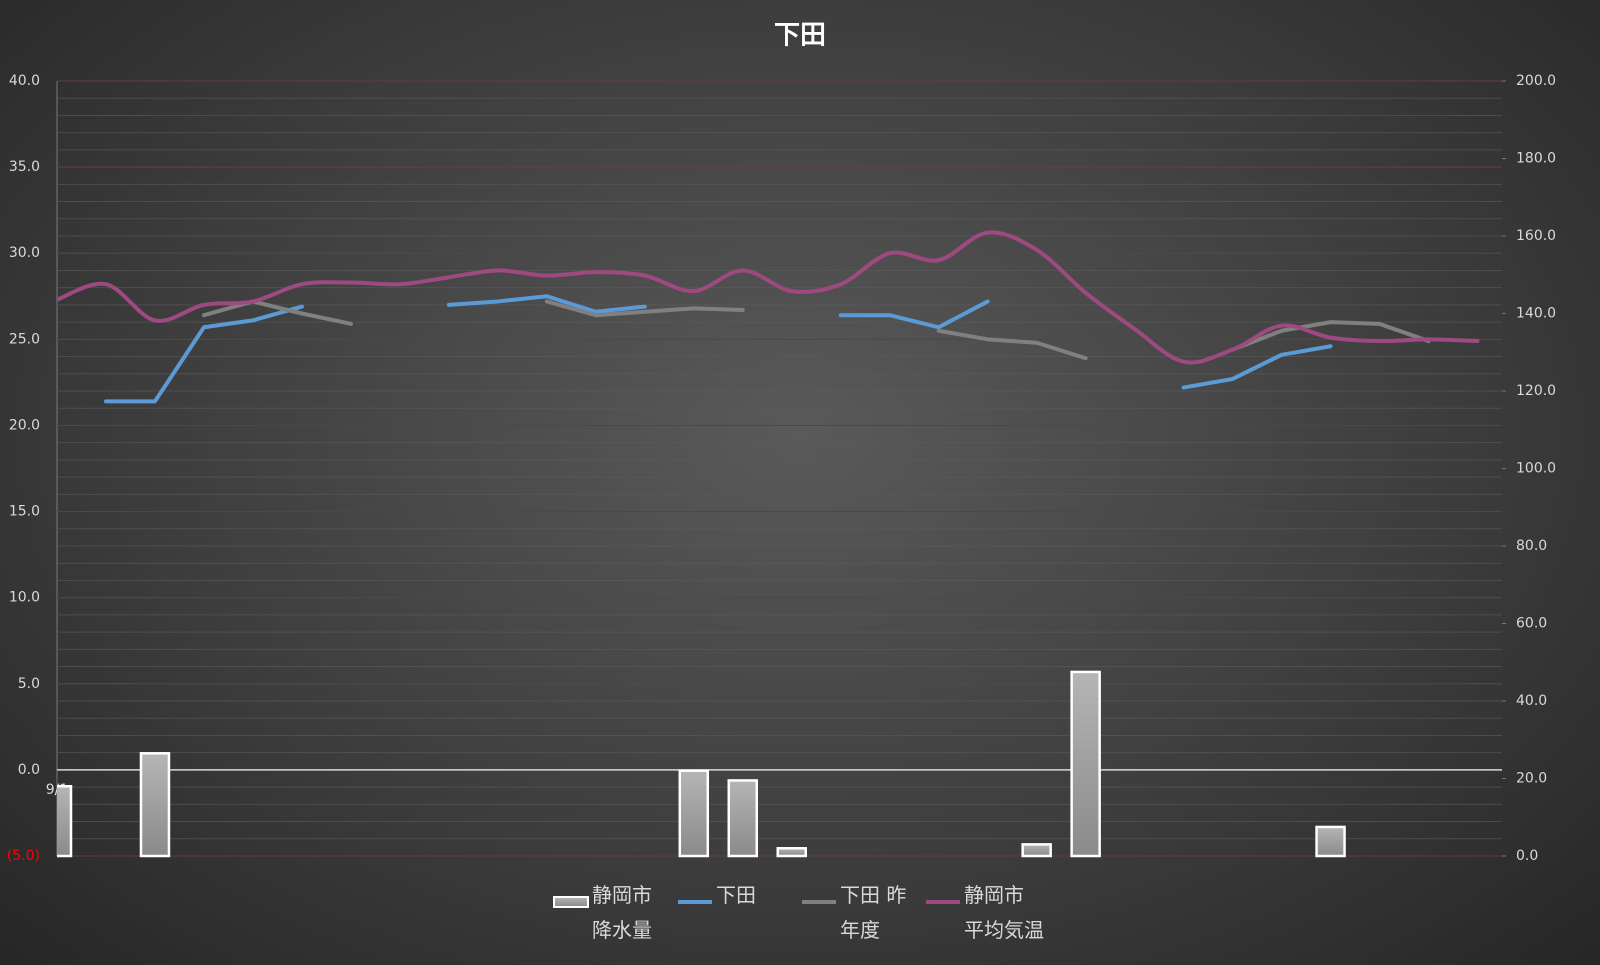 The image size is (1600, 965). I want to click on y-tick-label: 5.0, so click(29, 684).